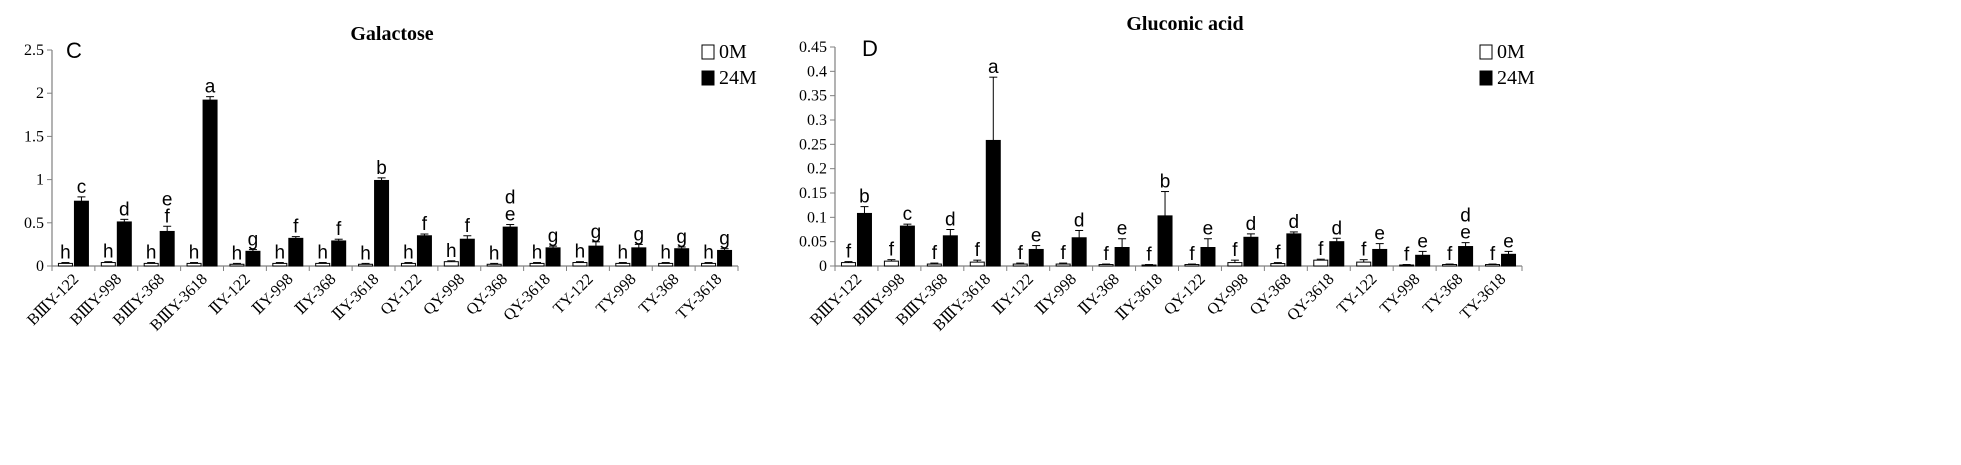 The width and height of the screenshot is (1961, 465). Describe the element at coordinates (908, 214) in the screenshot. I see `significance-letter: c` at that location.